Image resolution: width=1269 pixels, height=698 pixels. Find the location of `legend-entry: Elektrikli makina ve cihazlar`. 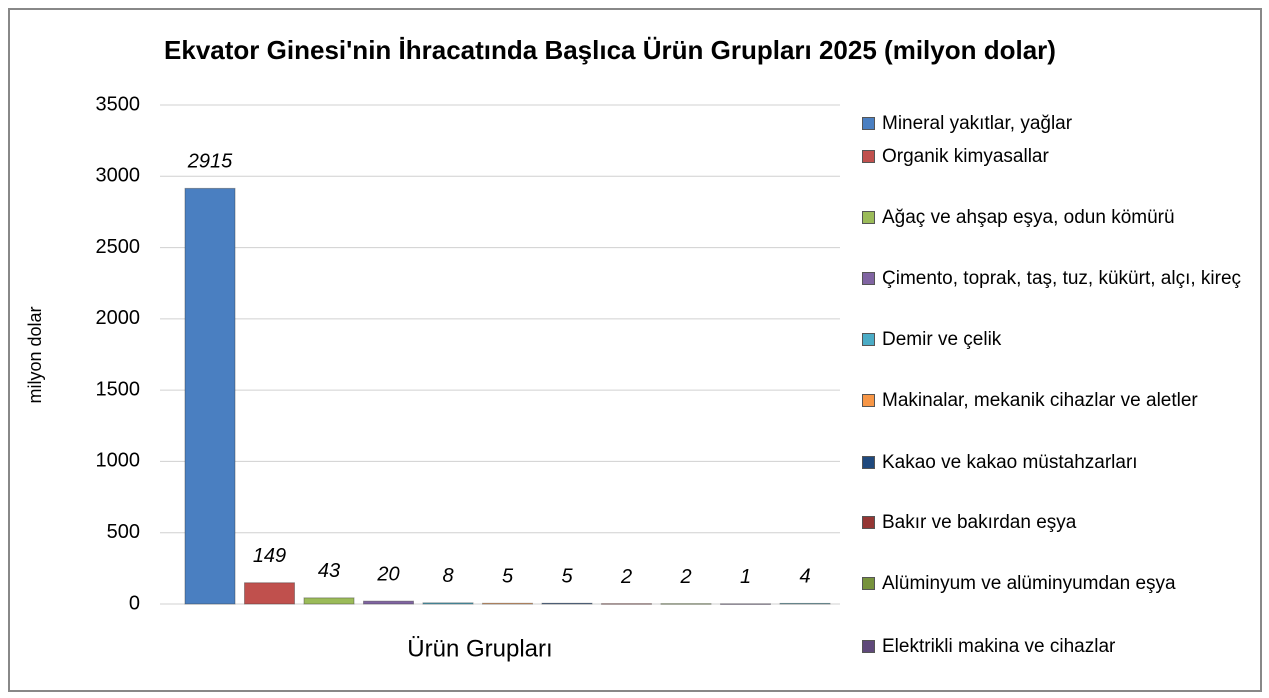

legend-entry: Elektrikli makina ve cihazlar is located at coordinates (1062, 646).